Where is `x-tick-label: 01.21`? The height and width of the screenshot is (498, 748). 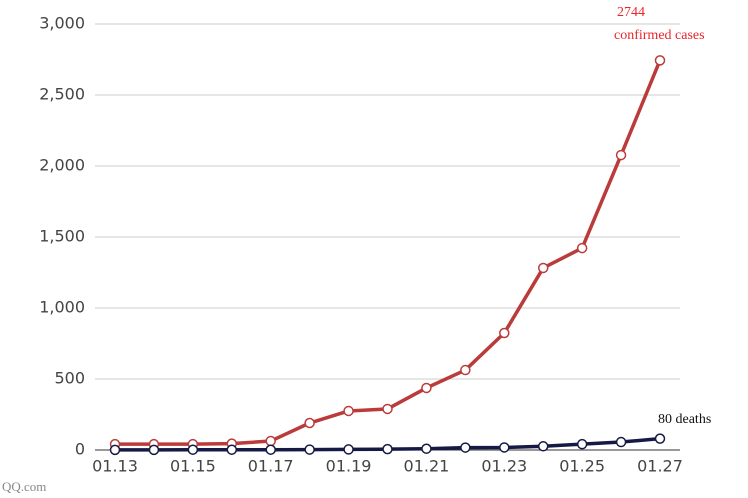
x-tick-label: 01.21 is located at coordinates (427, 466).